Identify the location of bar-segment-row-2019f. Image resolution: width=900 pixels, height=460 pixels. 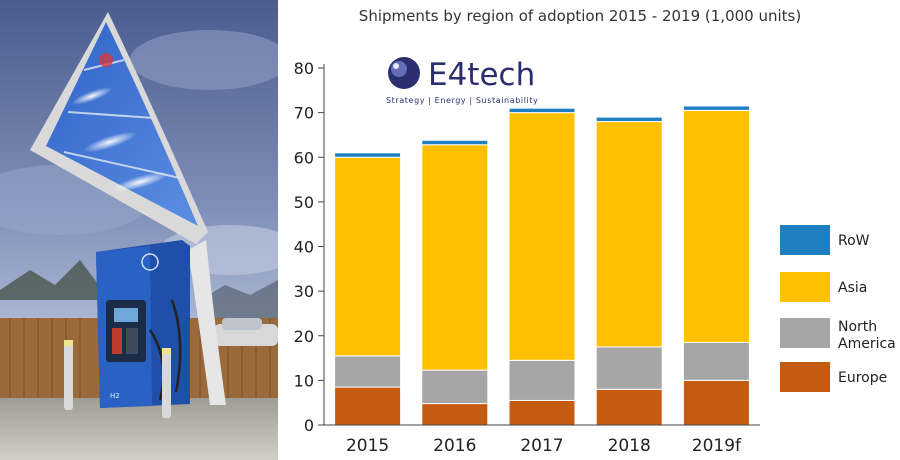
(716, 108).